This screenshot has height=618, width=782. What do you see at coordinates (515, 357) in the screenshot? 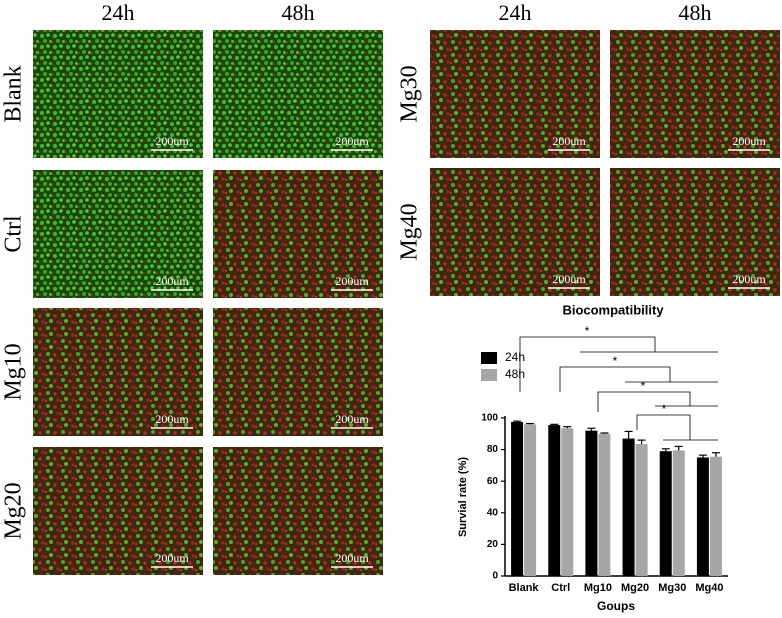
I see `legend-label: 24h` at bounding box center [515, 357].